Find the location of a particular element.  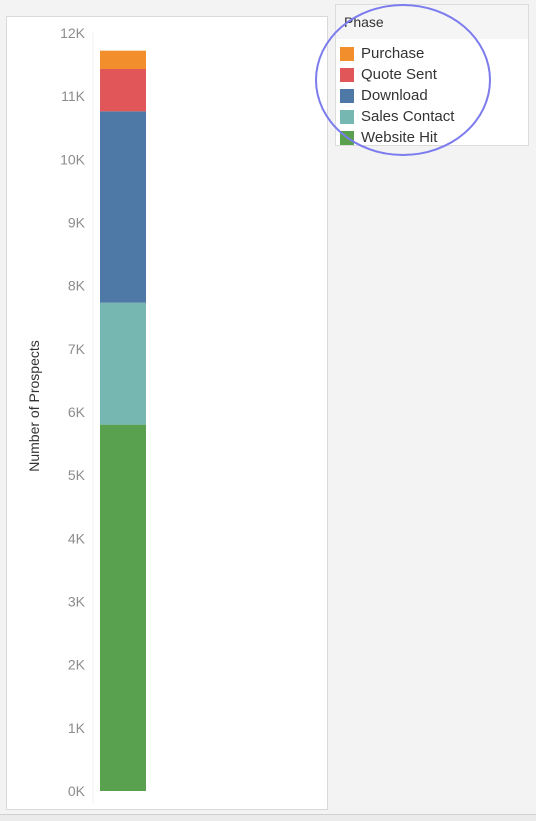

legend-label: Sales Contact is located at coordinates (408, 116).